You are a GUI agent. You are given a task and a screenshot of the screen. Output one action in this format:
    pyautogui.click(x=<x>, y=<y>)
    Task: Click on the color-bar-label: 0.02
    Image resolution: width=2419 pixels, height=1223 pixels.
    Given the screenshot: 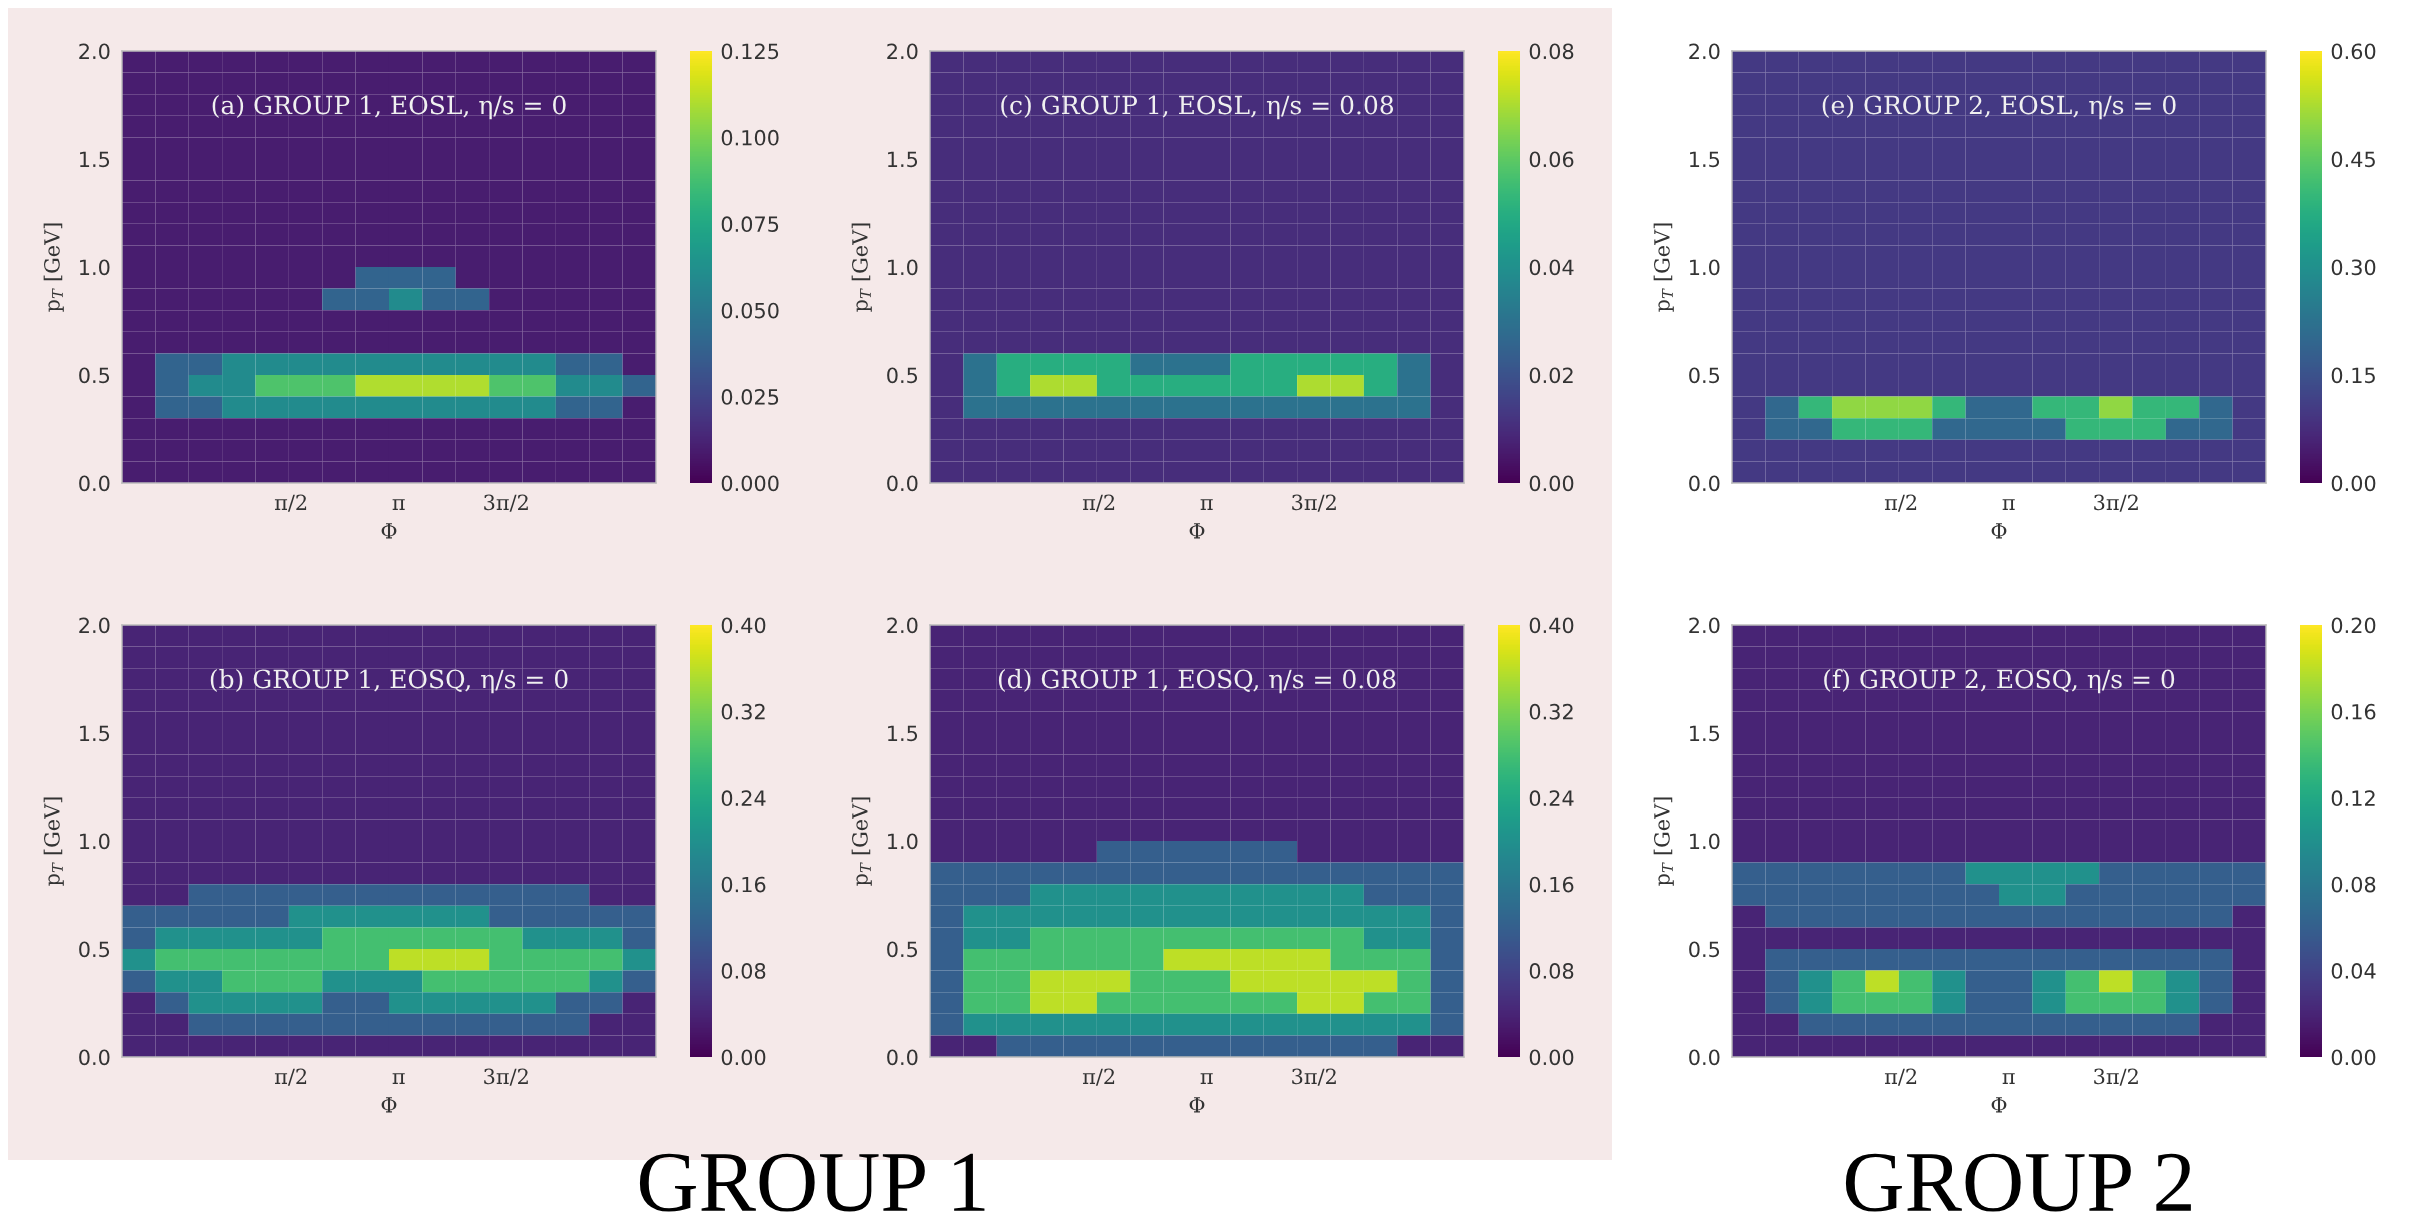 What is the action you would take?
    pyautogui.click(x=1551, y=375)
    